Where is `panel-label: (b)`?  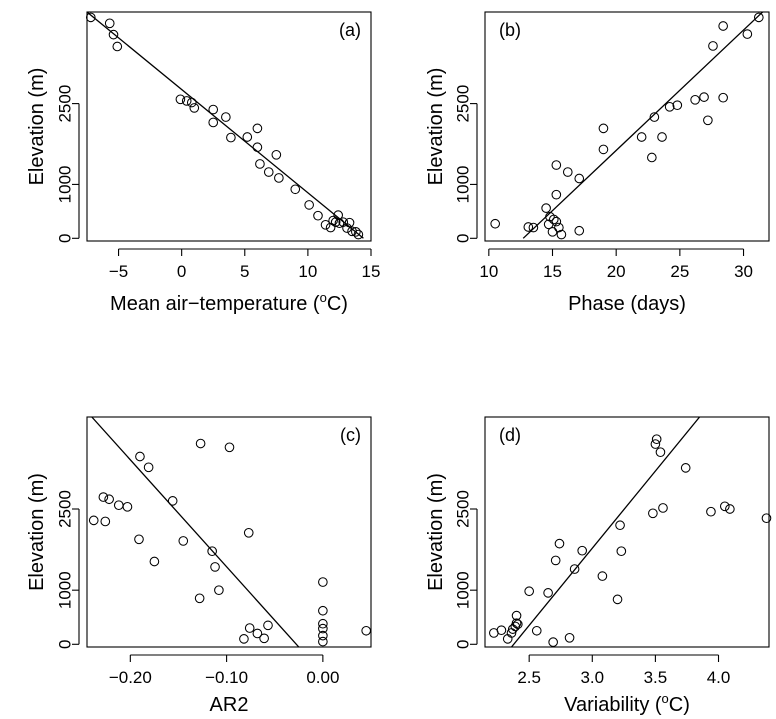
panel-label: (b) is located at coordinates (510, 30).